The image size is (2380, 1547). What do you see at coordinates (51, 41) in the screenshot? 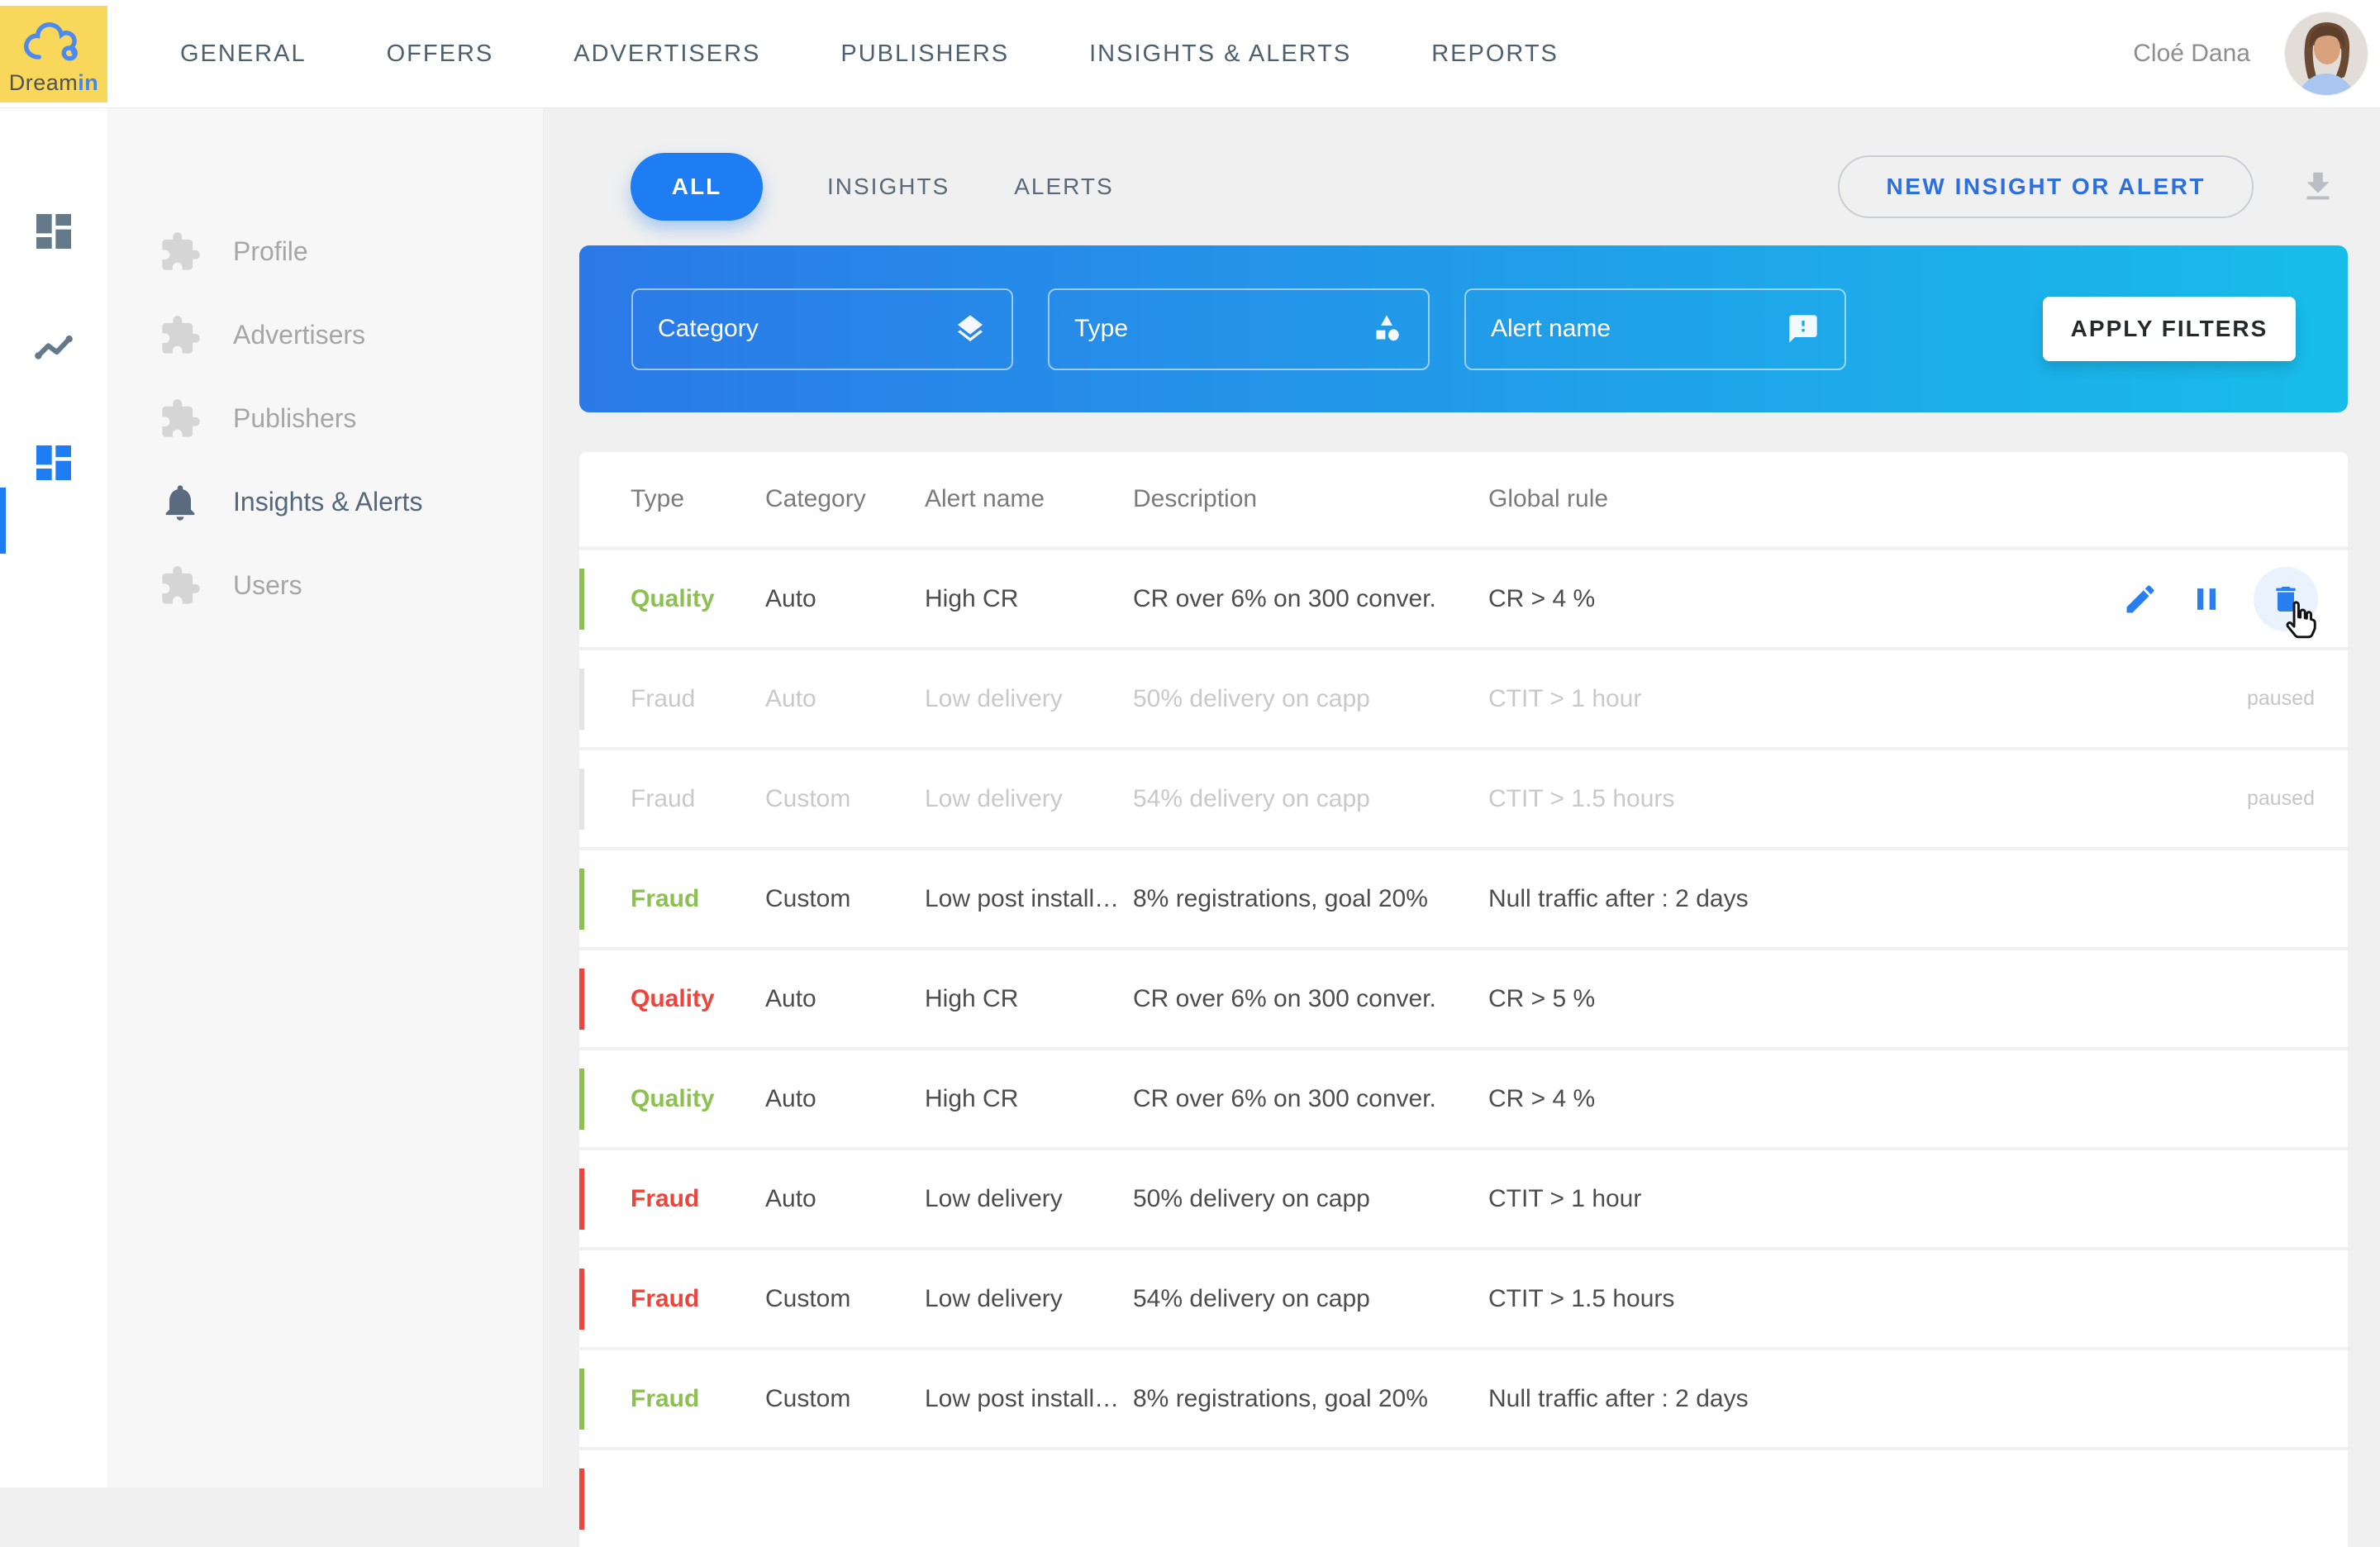
I see `cloud-logo-icon` at bounding box center [51, 41].